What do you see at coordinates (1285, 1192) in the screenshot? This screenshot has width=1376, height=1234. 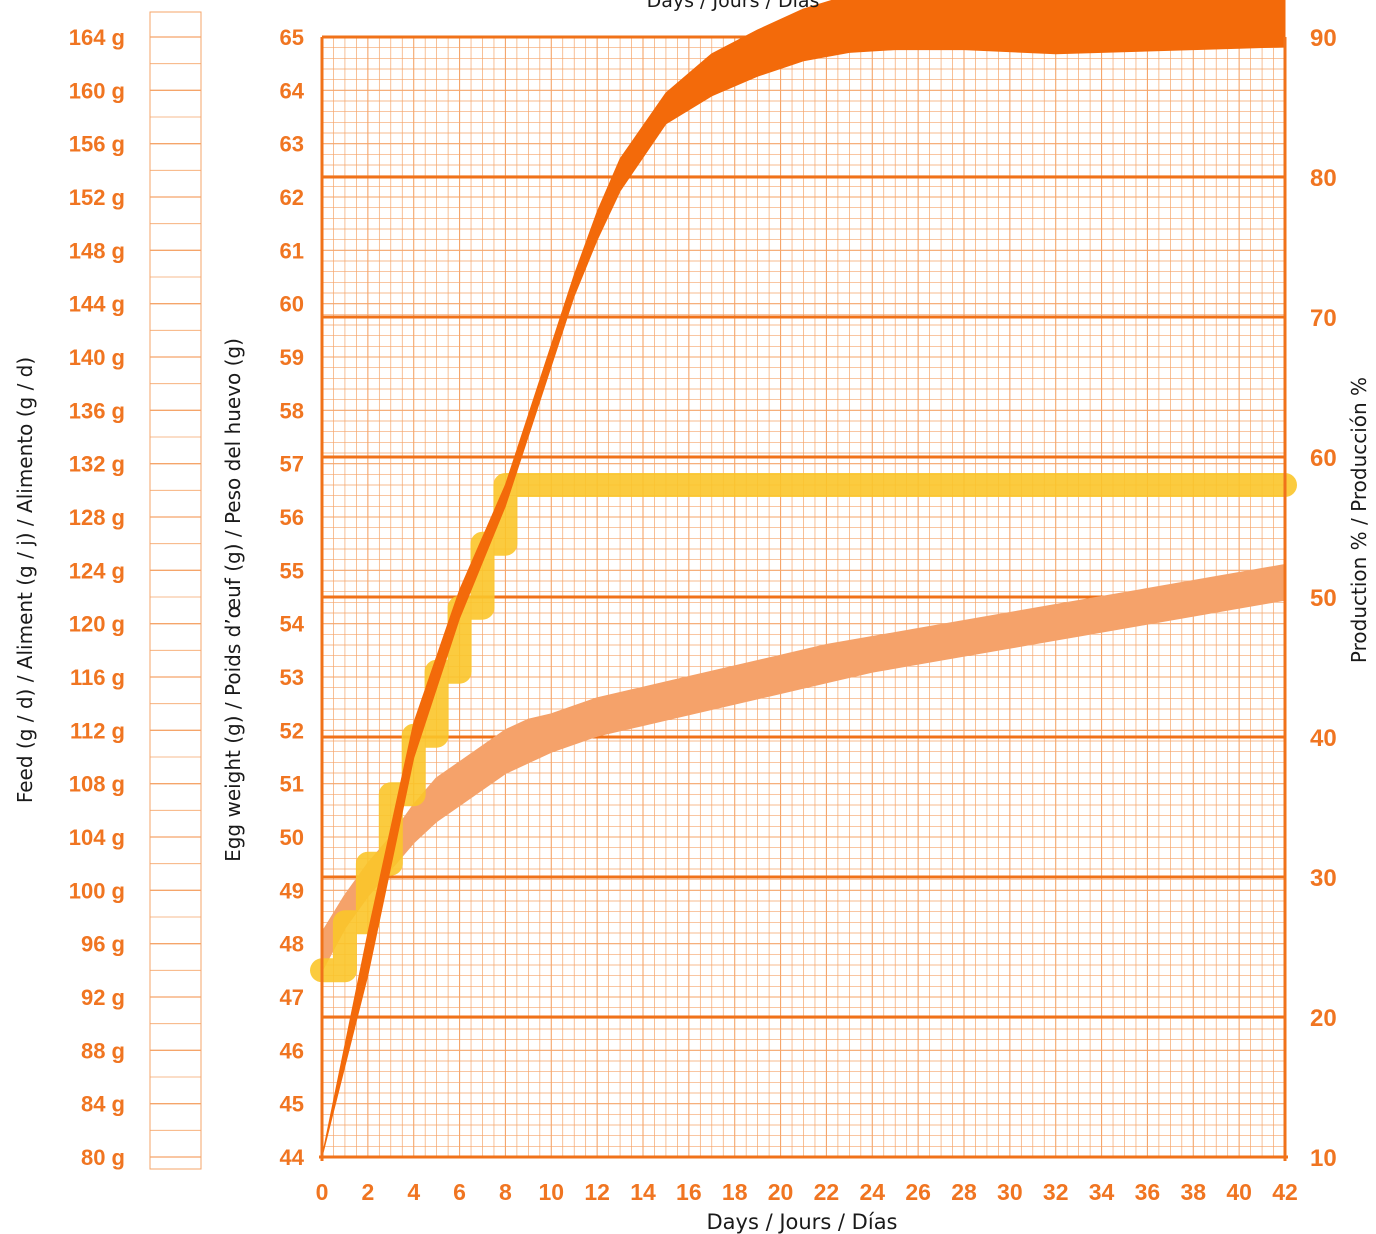 I see `x-tick-label: 42` at bounding box center [1285, 1192].